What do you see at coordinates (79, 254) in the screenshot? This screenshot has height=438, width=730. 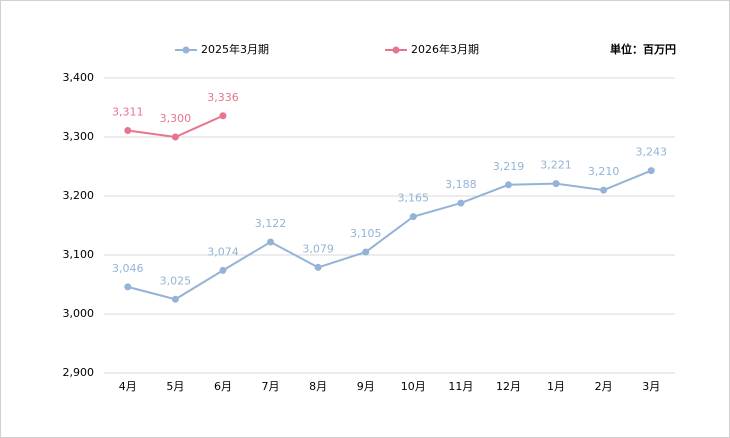 I see `y-tick-label: 3,100` at bounding box center [79, 254].